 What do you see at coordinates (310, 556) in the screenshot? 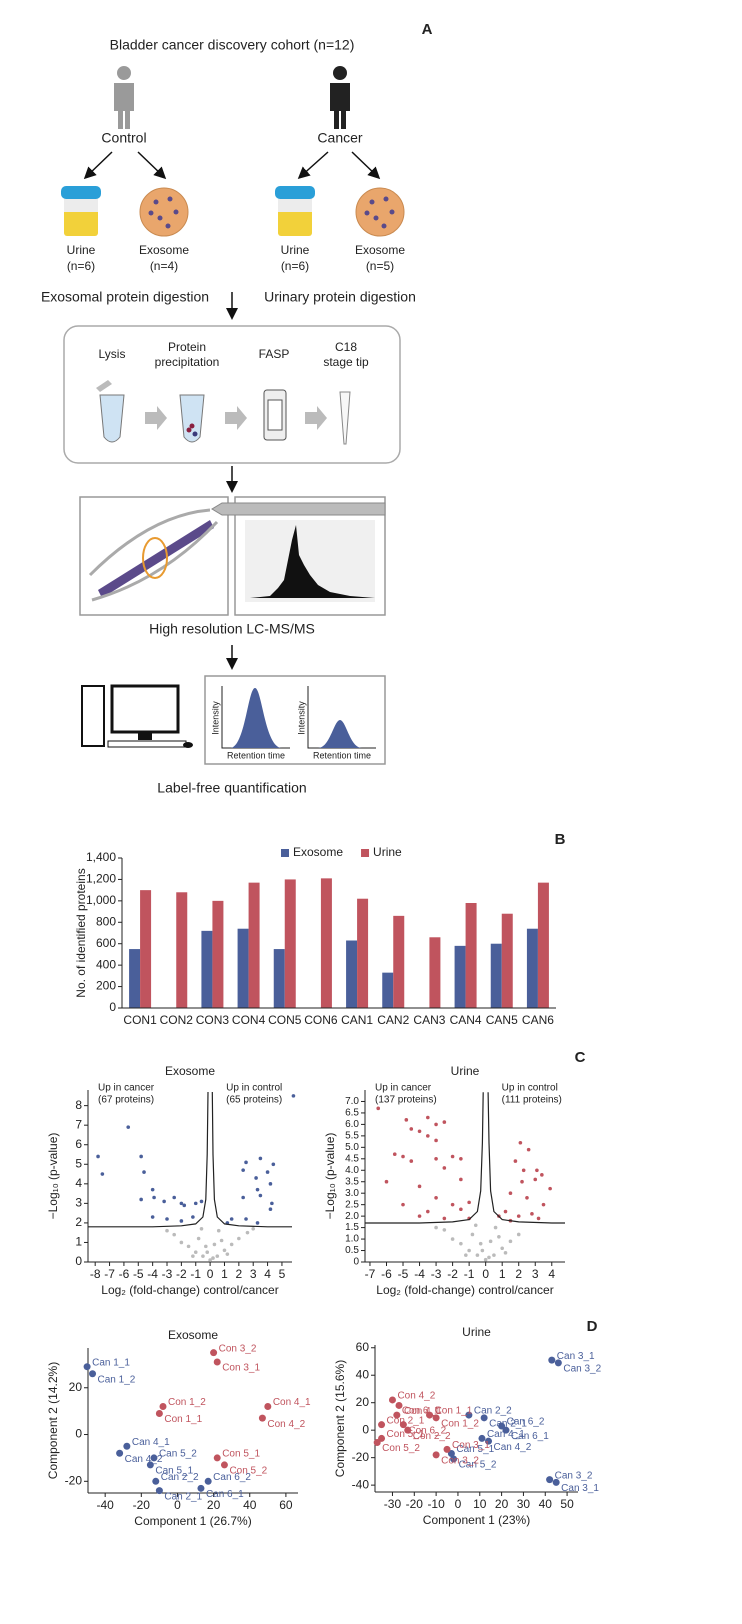
I see `spectrum-box` at bounding box center [310, 556].